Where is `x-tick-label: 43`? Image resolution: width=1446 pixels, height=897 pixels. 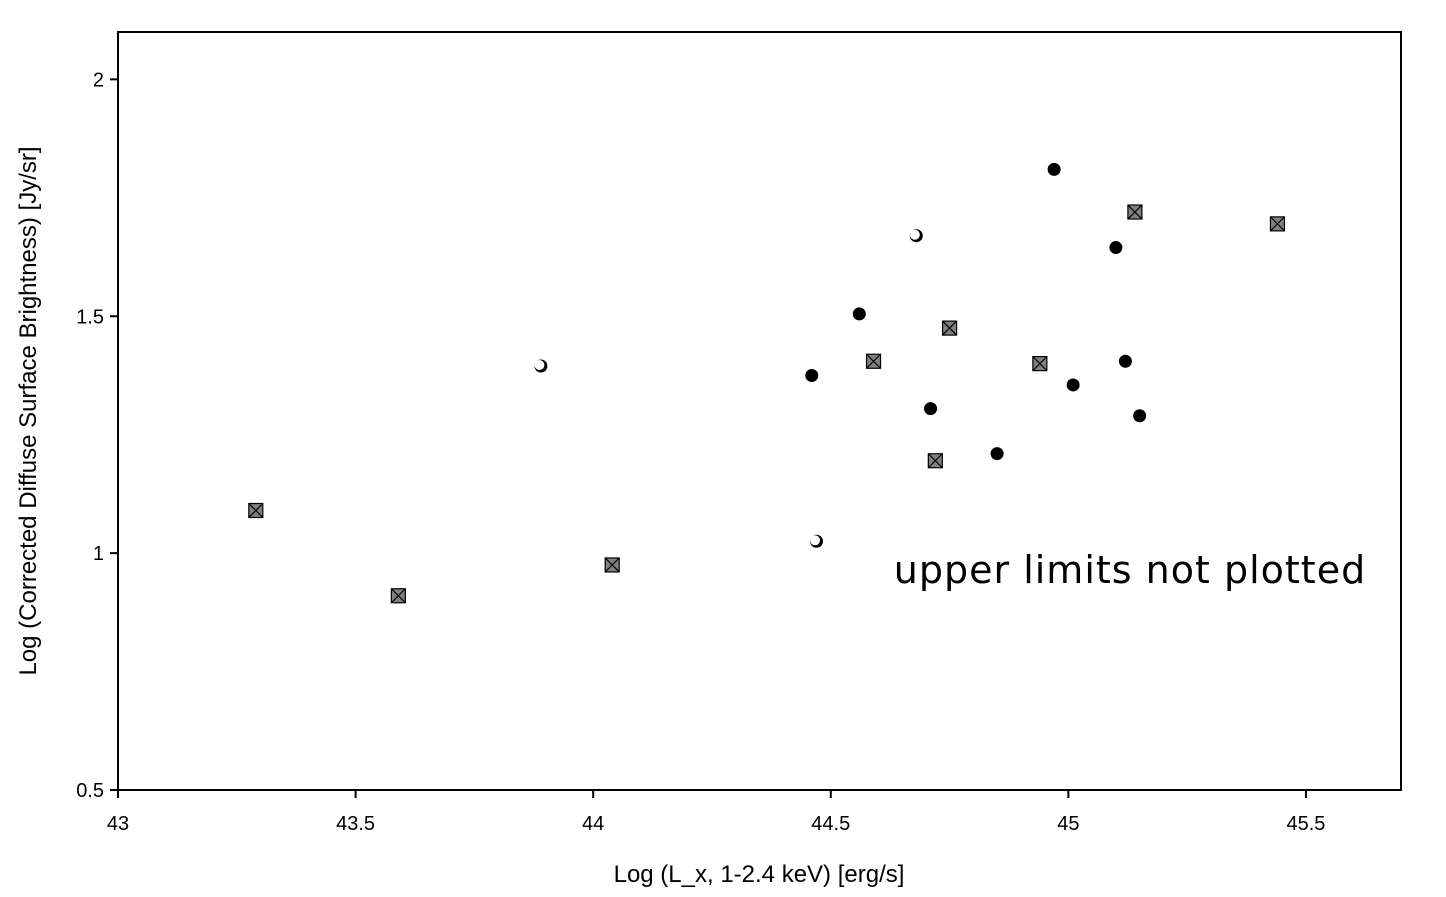
x-tick-label: 43 is located at coordinates (118, 824).